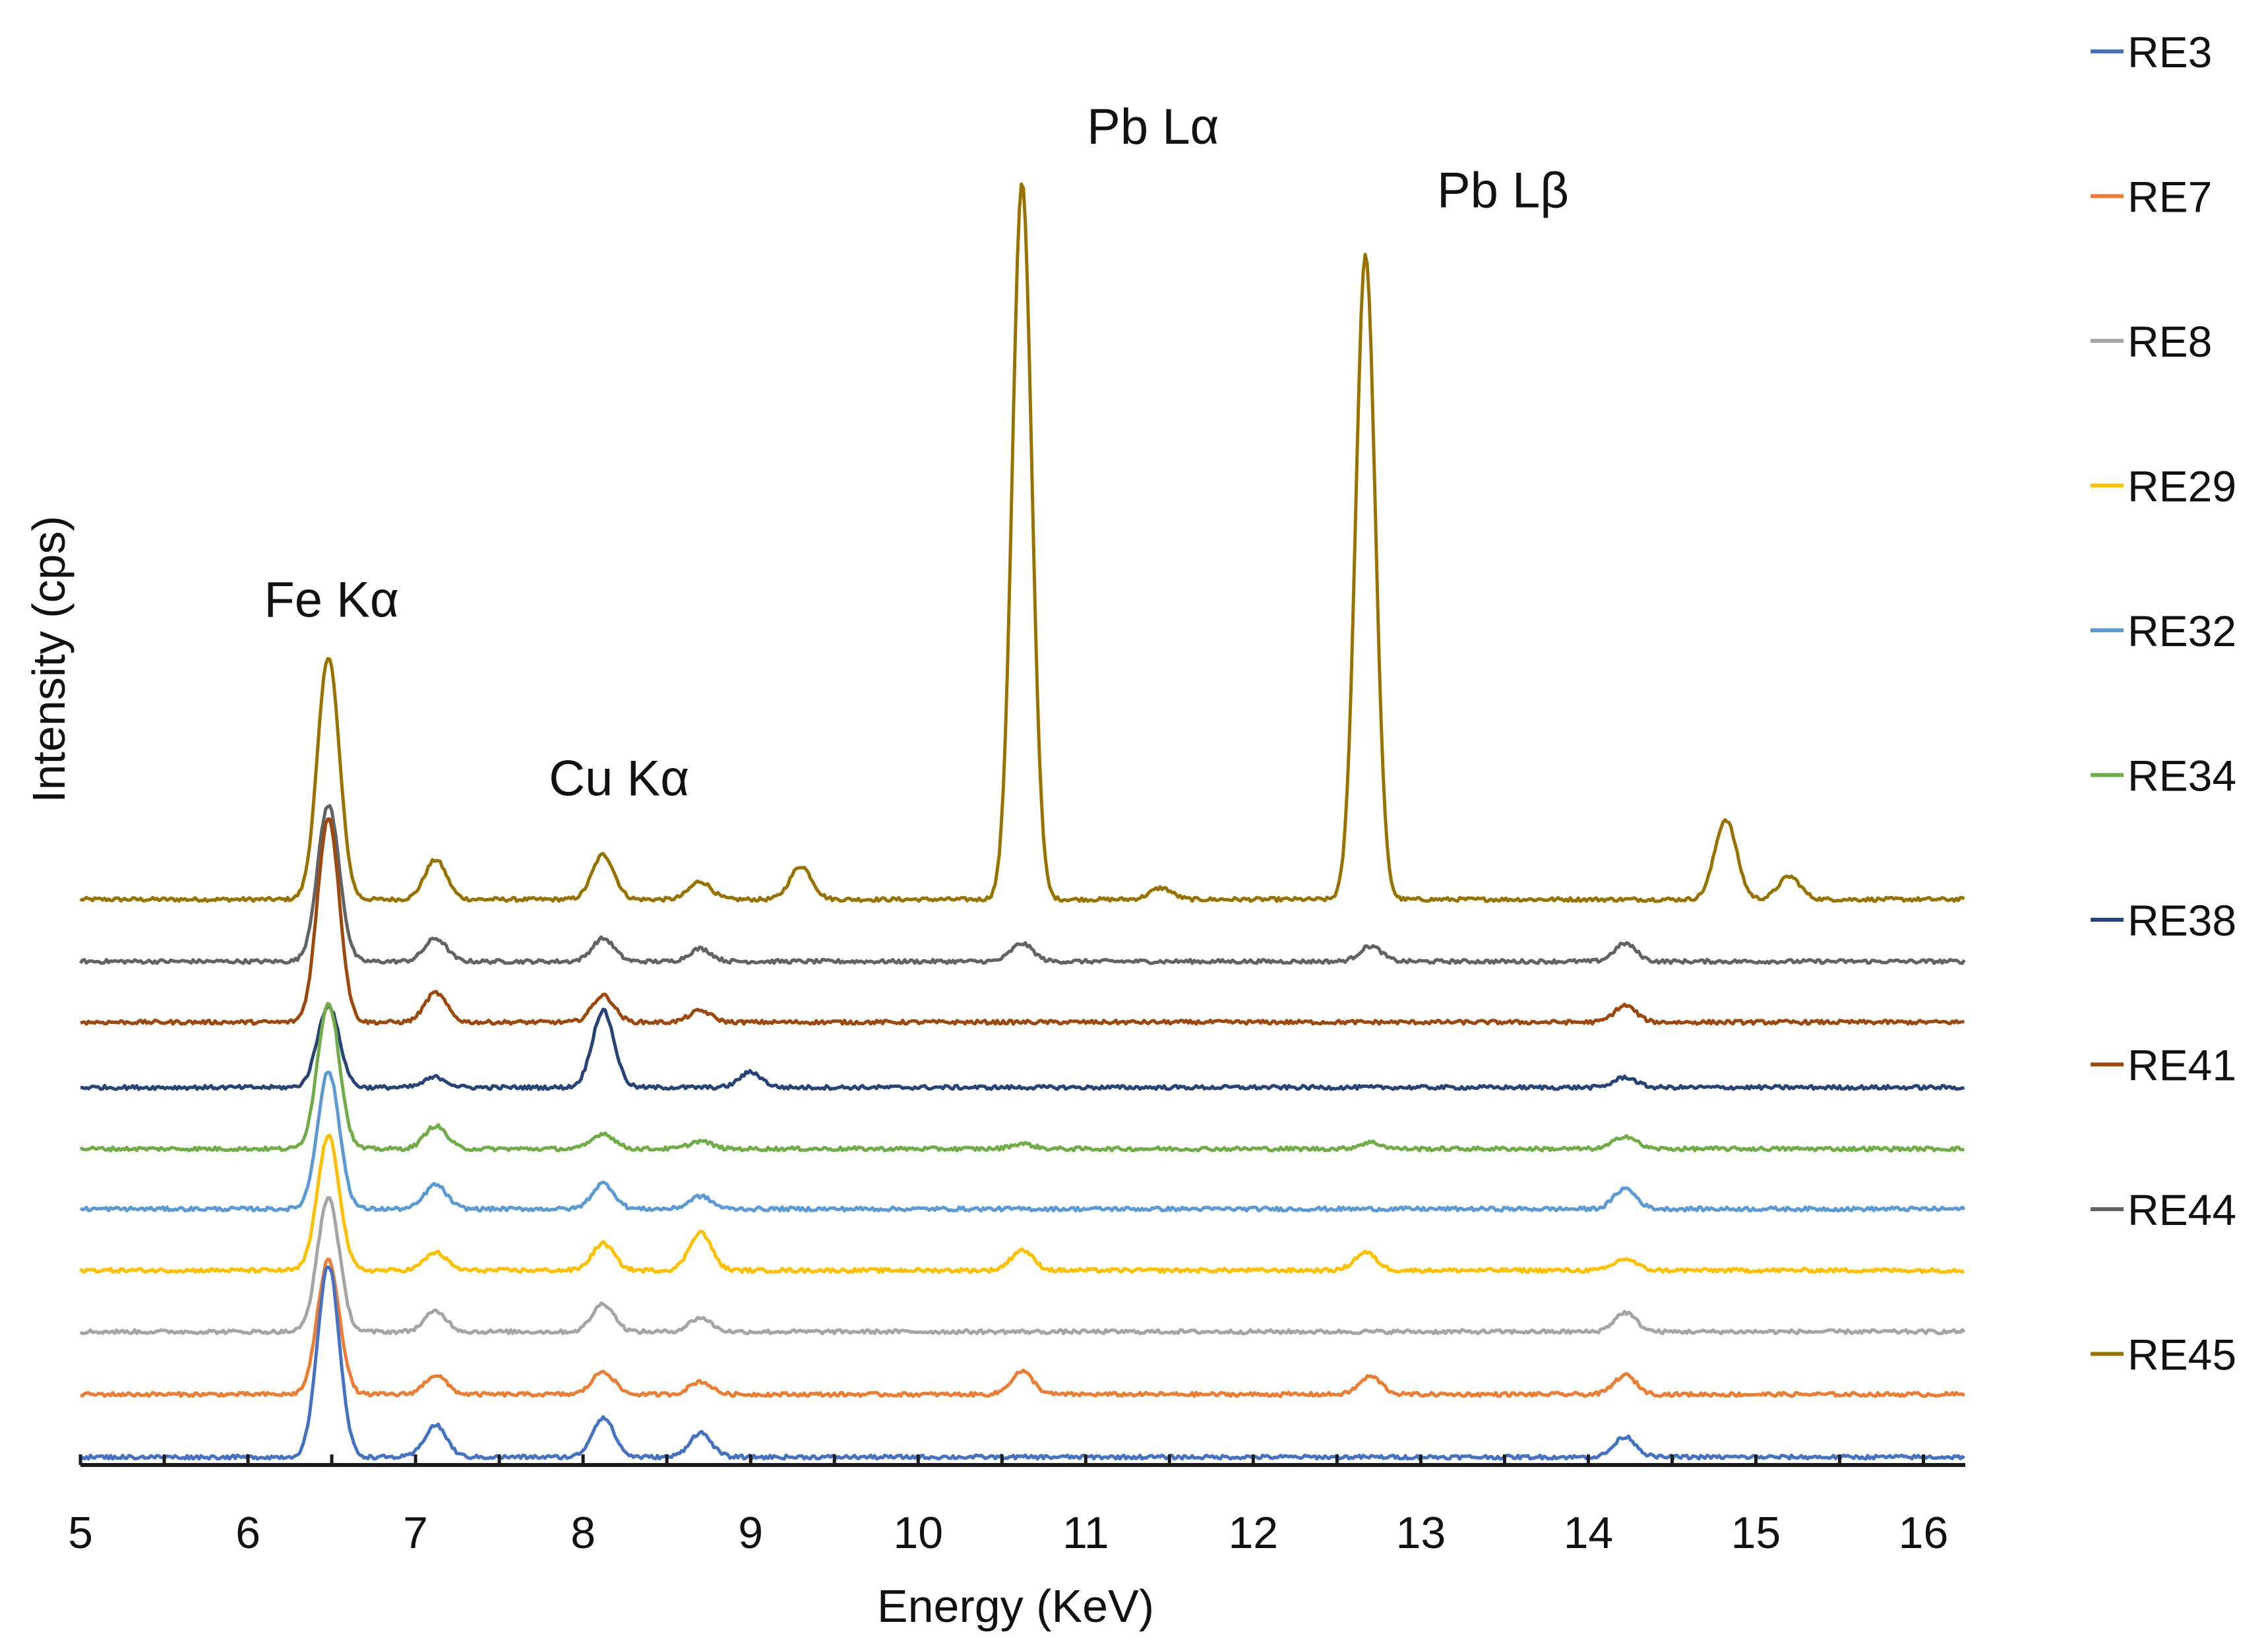 The image size is (2268, 1643). I want to click on series-line-re34, so click(1022, 1076).